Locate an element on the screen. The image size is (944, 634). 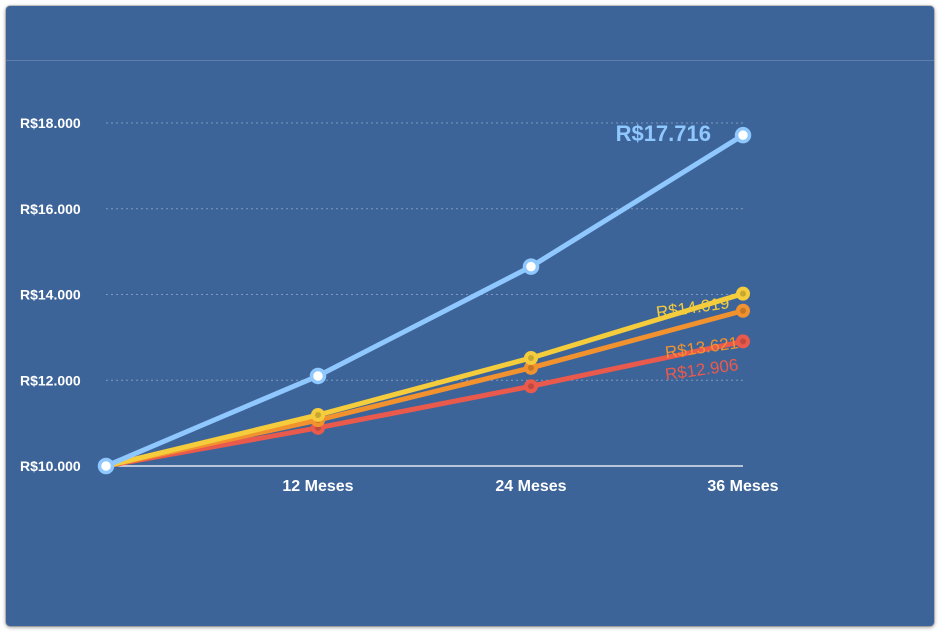
y-tick-label: R$12.000 is located at coordinates (50, 380).